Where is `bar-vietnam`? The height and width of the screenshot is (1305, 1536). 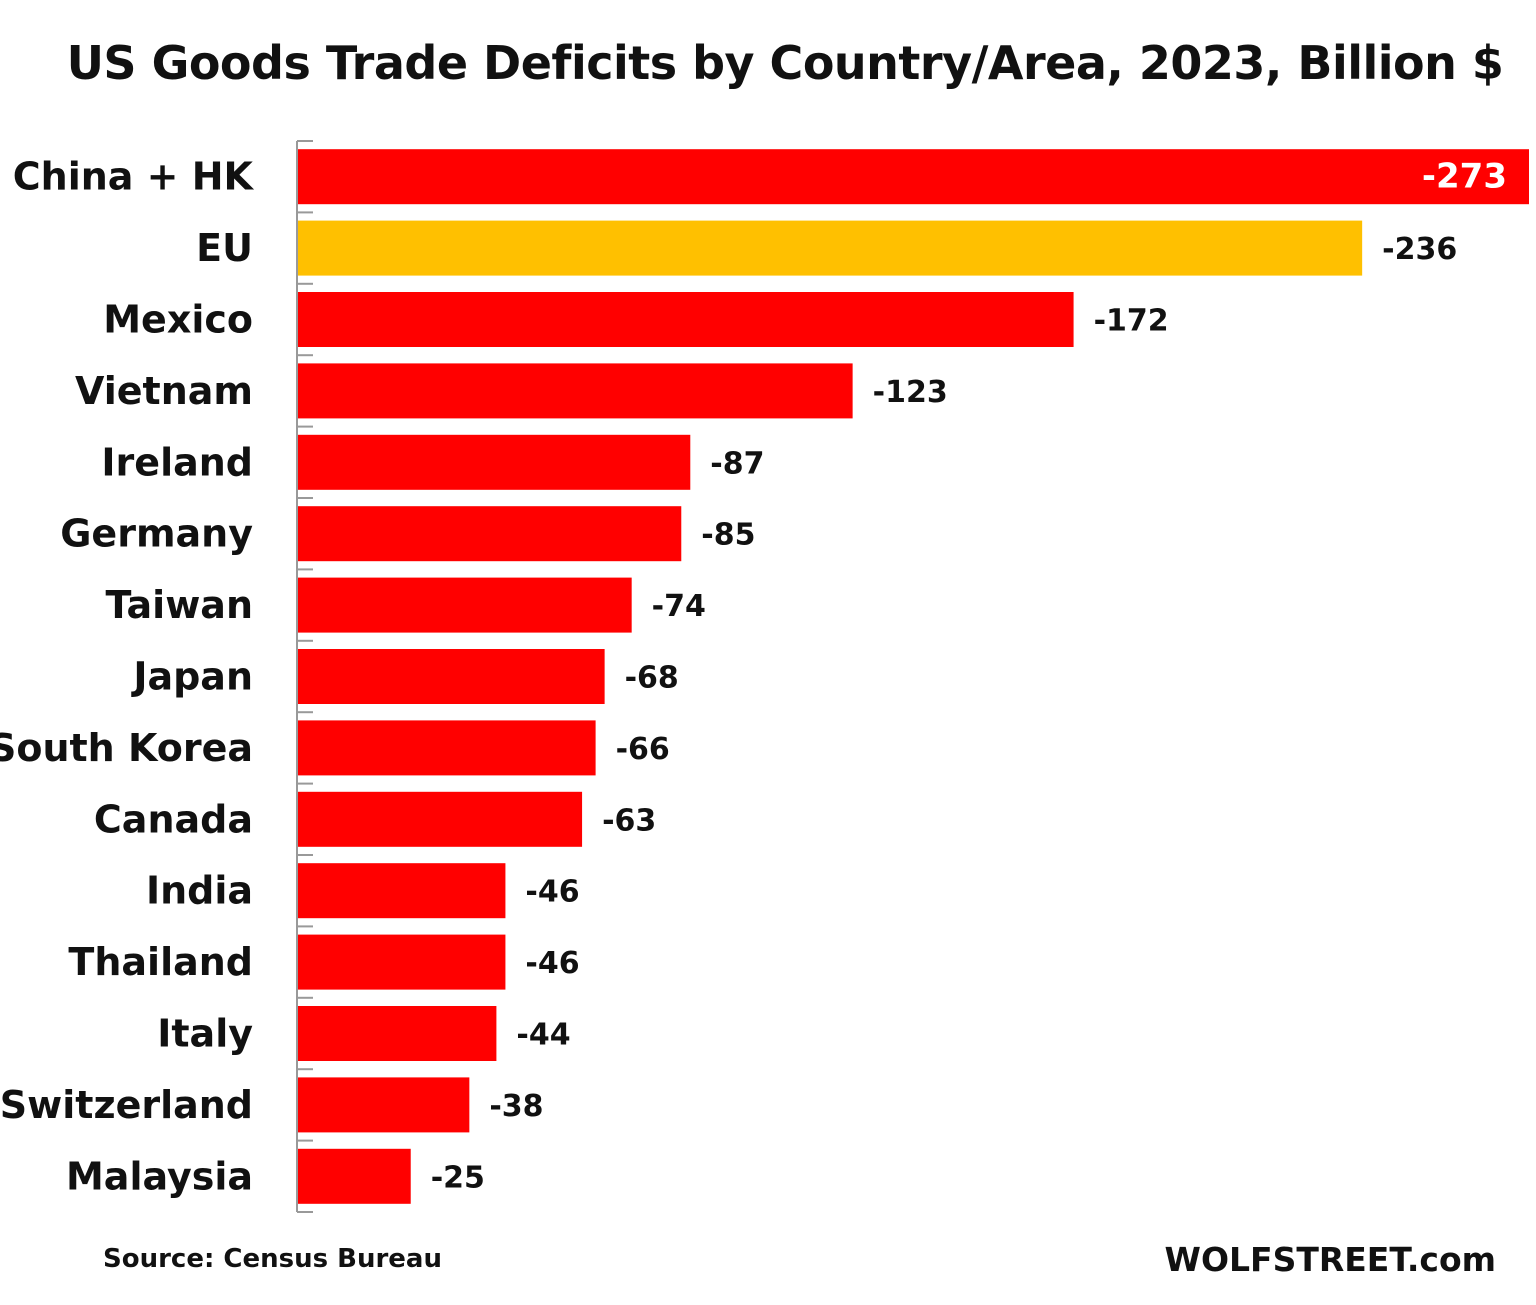
bar-vietnam is located at coordinates (575, 391).